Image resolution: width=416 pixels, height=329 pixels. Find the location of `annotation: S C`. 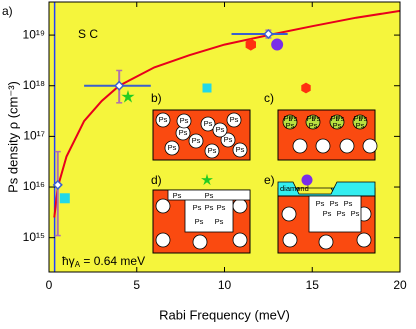

annotation: S C is located at coordinates (88, 34).